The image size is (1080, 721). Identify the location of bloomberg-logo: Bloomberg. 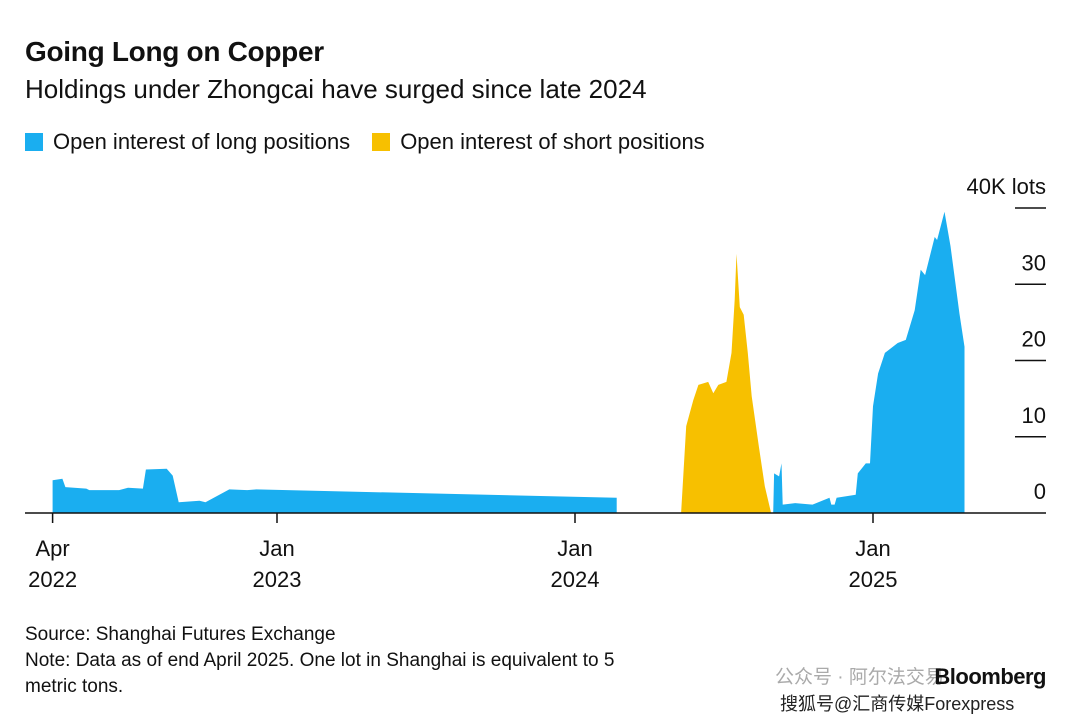
(990, 676).